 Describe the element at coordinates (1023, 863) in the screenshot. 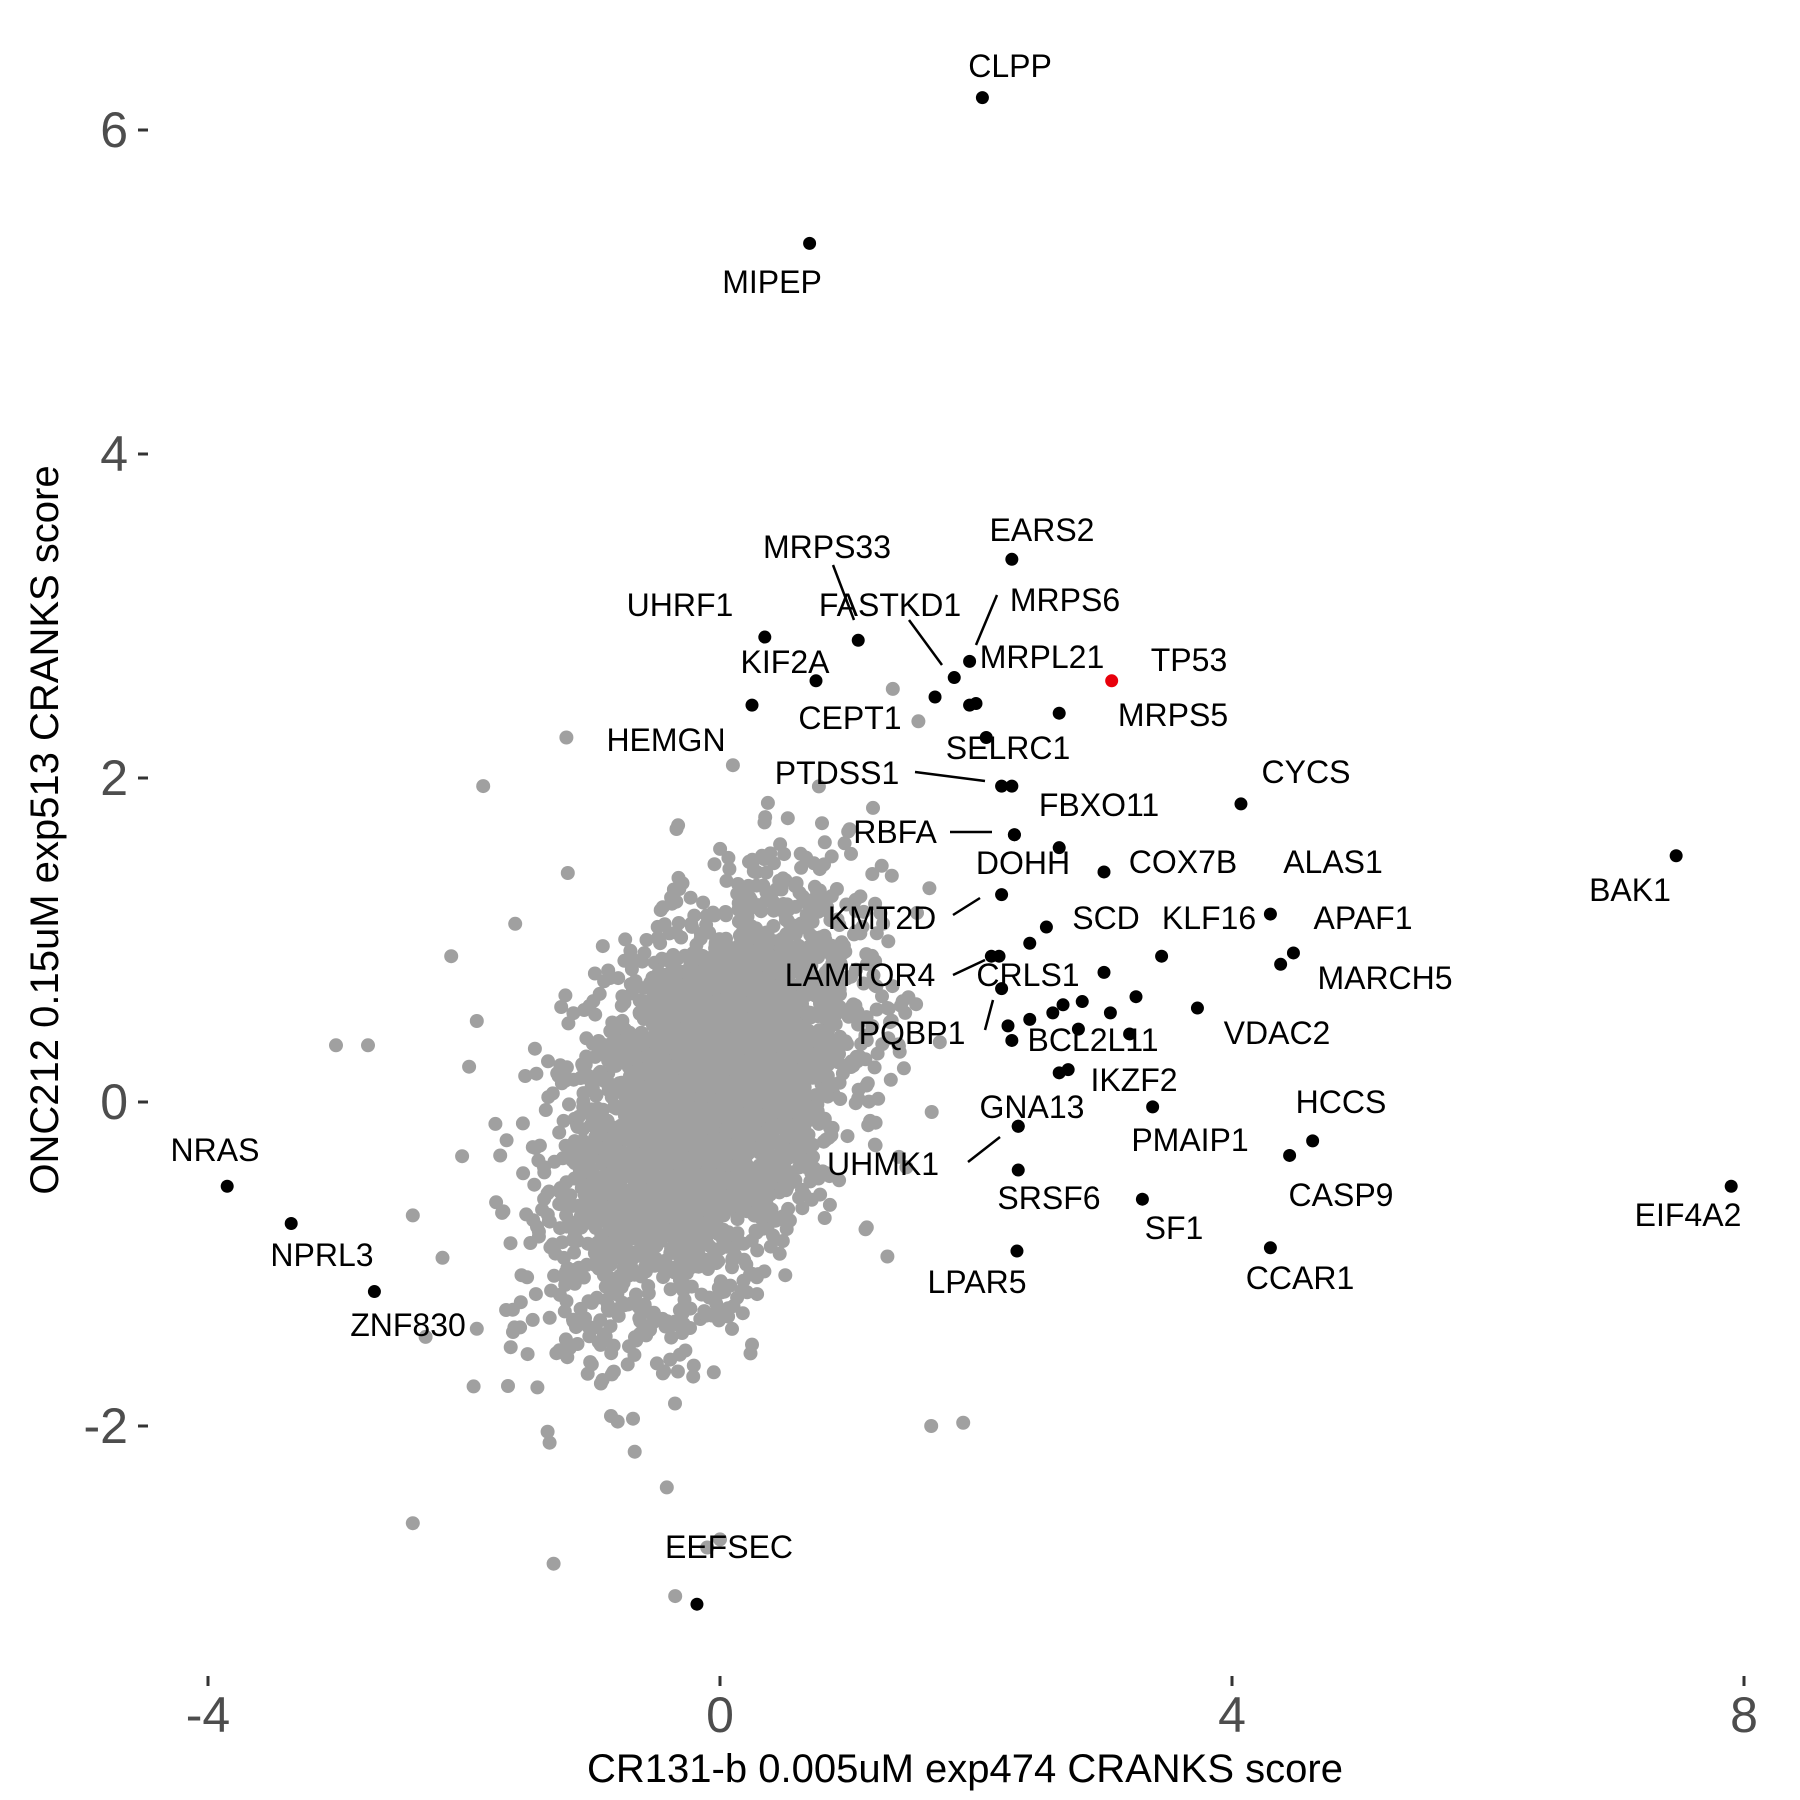

I see `gene-label-dohh: DOHH` at that location.